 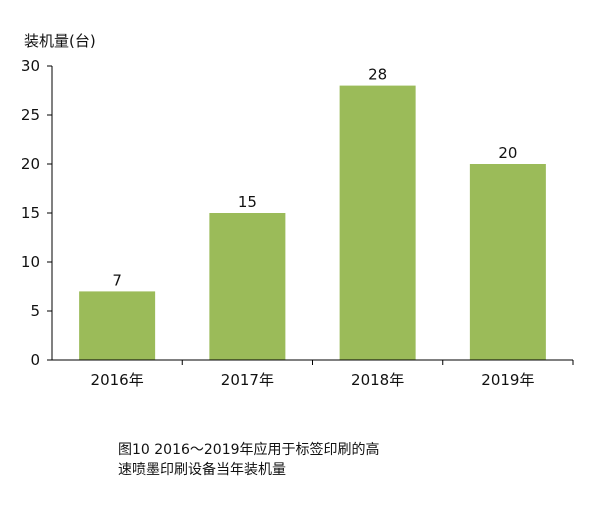 I want to click on y-tick-label: 25, so click(x=30, y=115).